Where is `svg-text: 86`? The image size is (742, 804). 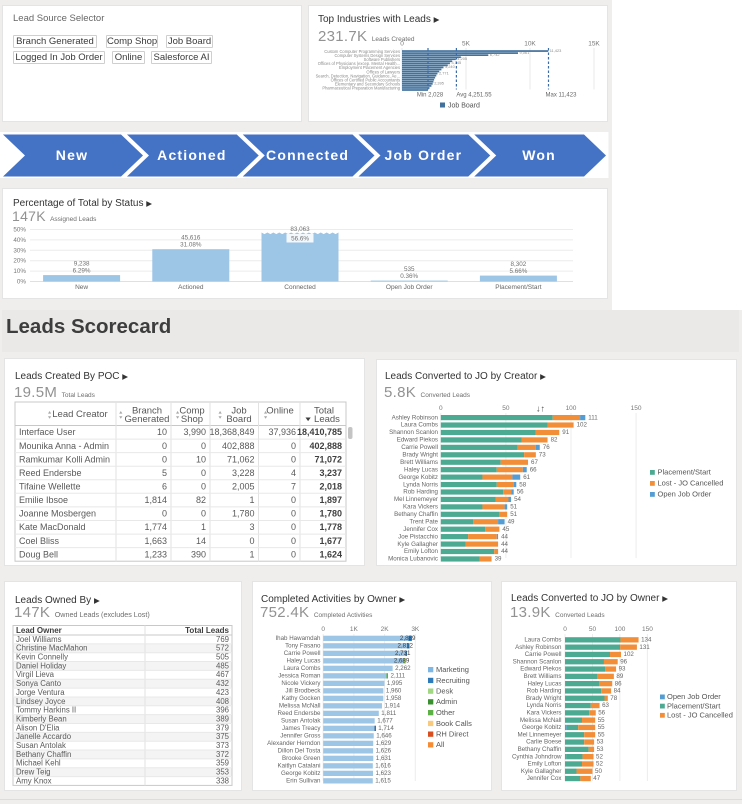 svg-text: 86 is located at coordinates (618, 683).